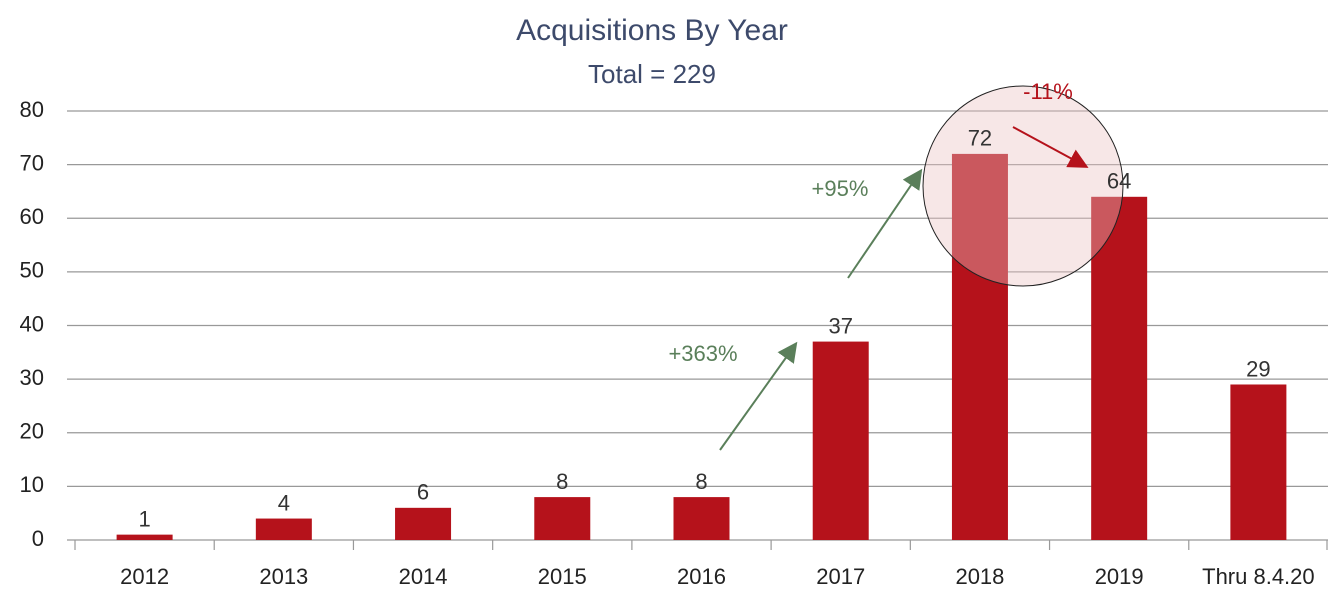 The width and height of the screenshot is (1328, 594). What do you see at coordinates (32, 484) in the screenshot?
I see `y-tick-label: 10` at bounding box center [32, 484].